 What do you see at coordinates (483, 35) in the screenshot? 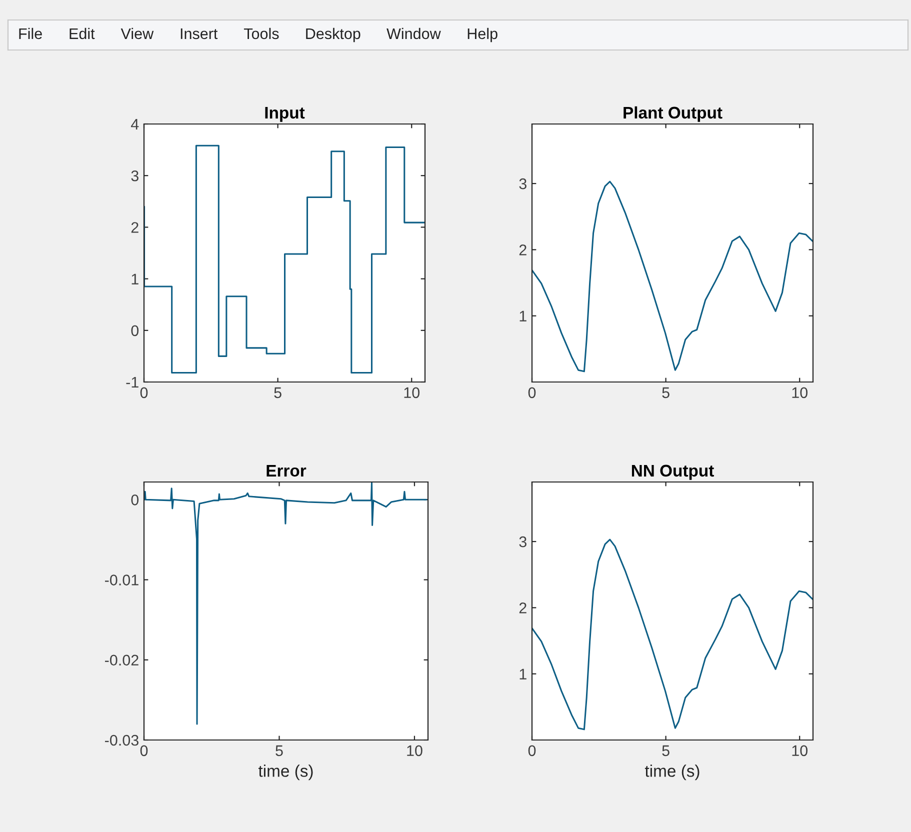
I see `text: Help` at bounding box center [483, 35].